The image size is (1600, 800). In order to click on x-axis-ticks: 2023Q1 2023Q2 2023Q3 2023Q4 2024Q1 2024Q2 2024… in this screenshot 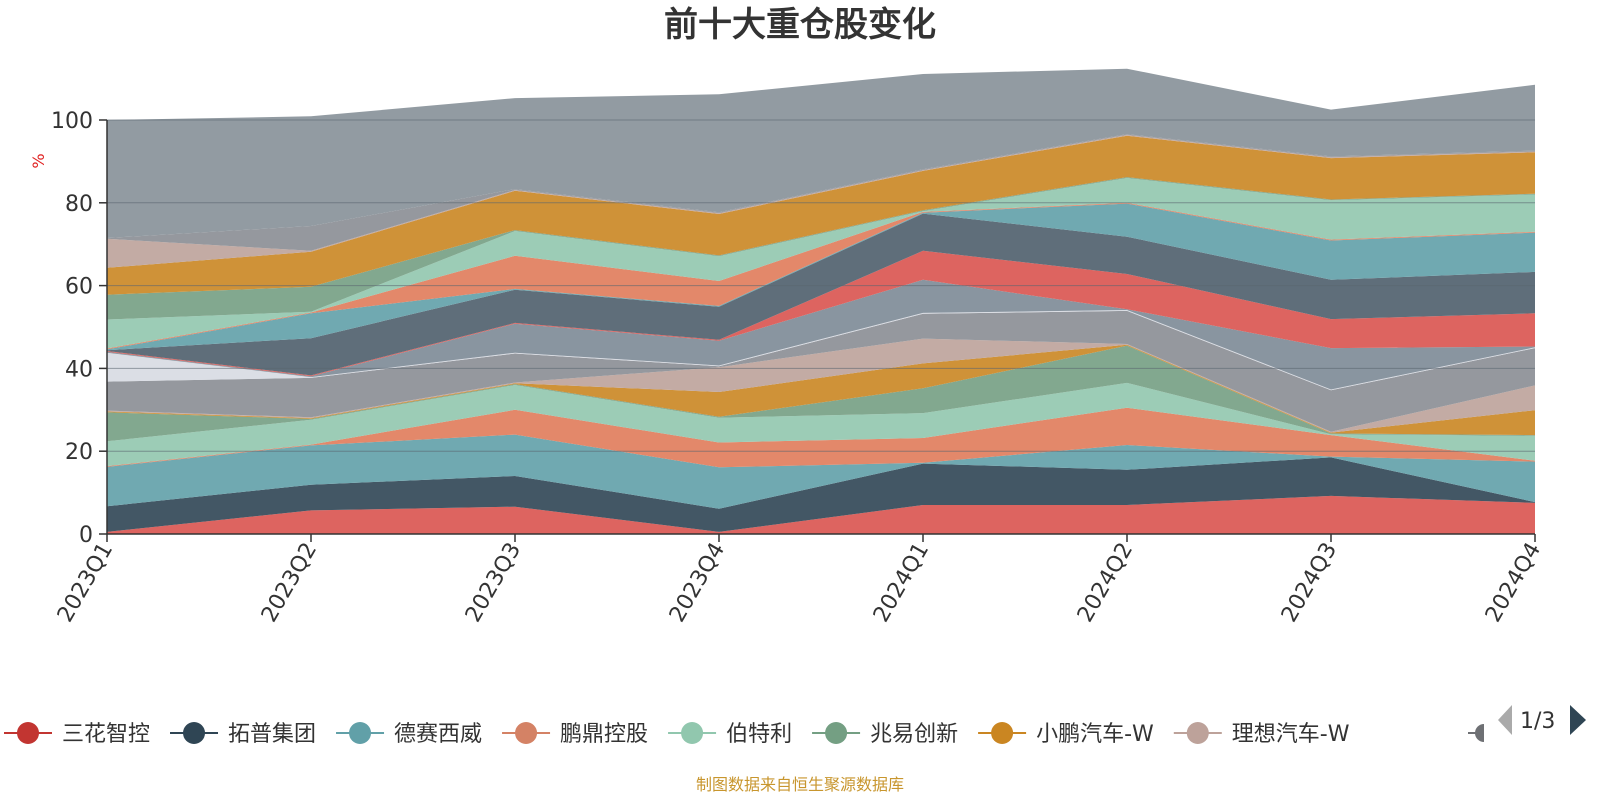, I will do `click(799, 580)`.